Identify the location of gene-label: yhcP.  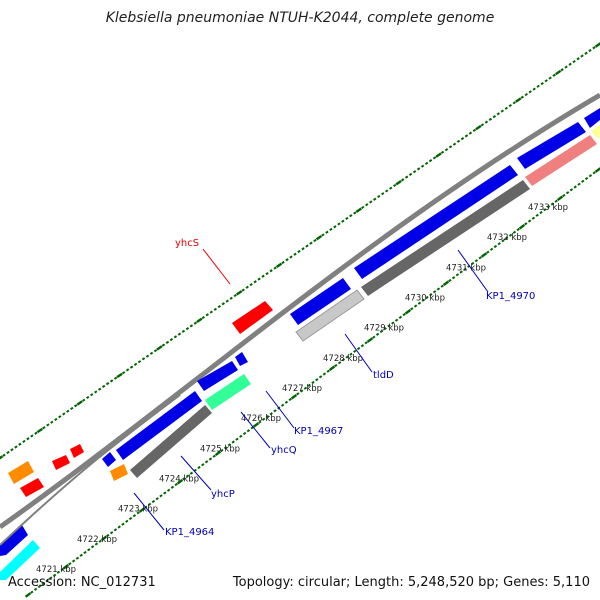
(223, 494).